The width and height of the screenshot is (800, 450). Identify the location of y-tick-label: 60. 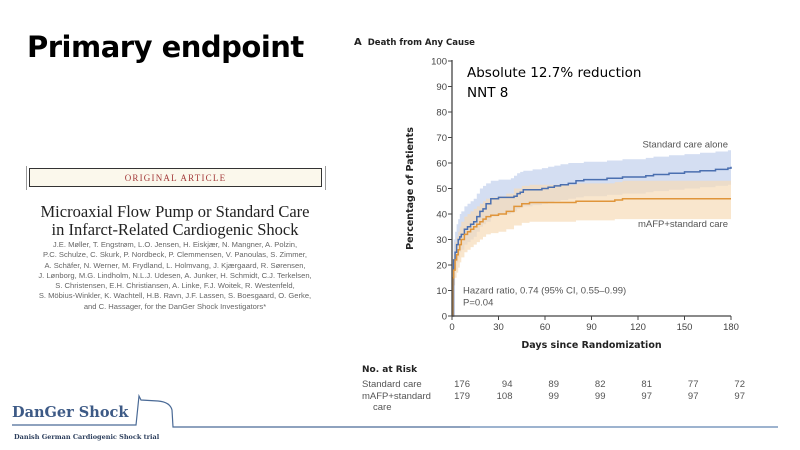
(441, 164).